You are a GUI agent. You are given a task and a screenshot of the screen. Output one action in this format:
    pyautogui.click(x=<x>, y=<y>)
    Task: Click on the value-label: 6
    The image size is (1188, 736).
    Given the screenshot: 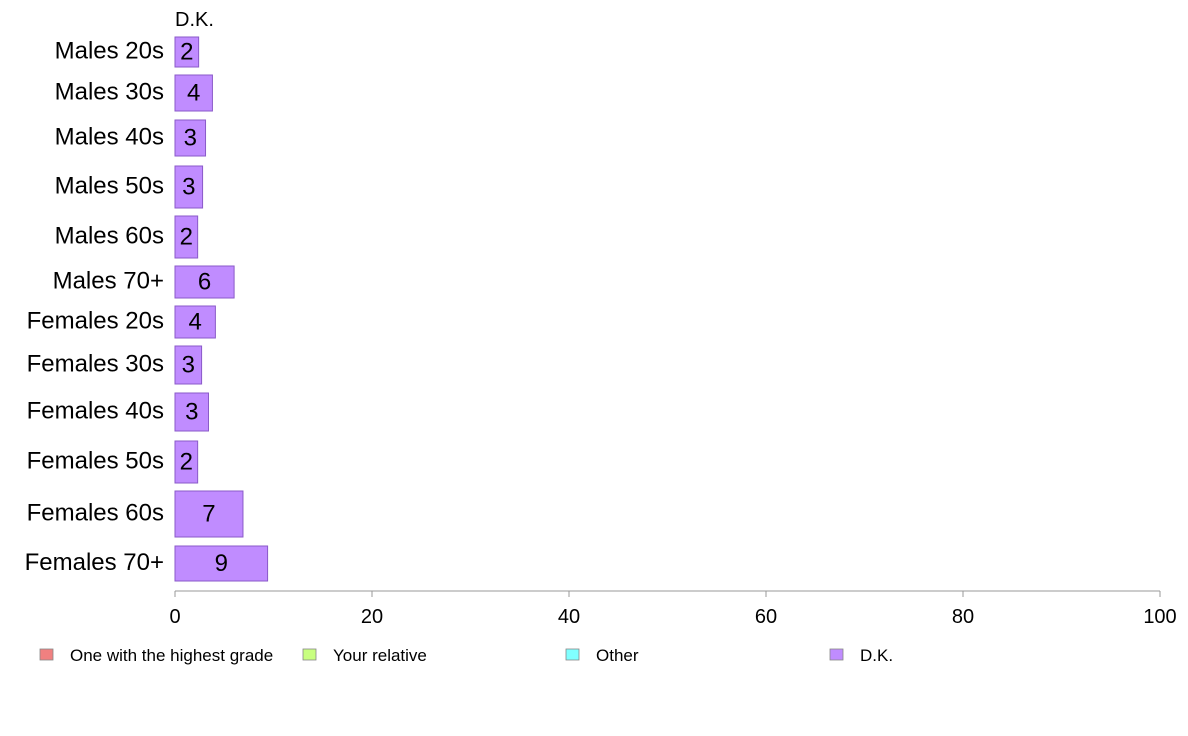 What is the action you would take?
    pyautogui.click(x=204, y=281)
    